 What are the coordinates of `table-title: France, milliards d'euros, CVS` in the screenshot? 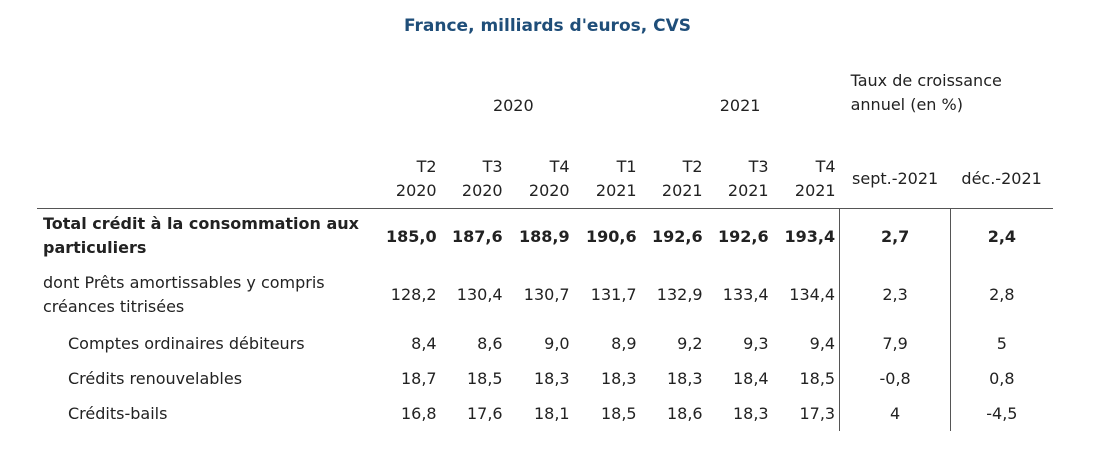 It's located at (547, 26).